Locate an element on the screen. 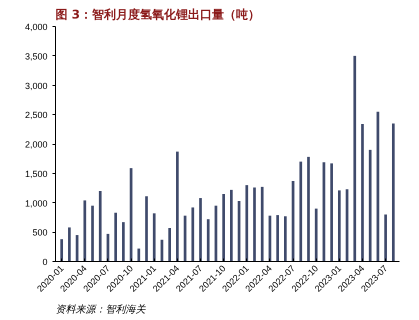 This screenshot has width=419, height=320. y-tick-label: 0 is located at coordinates (45, 262).